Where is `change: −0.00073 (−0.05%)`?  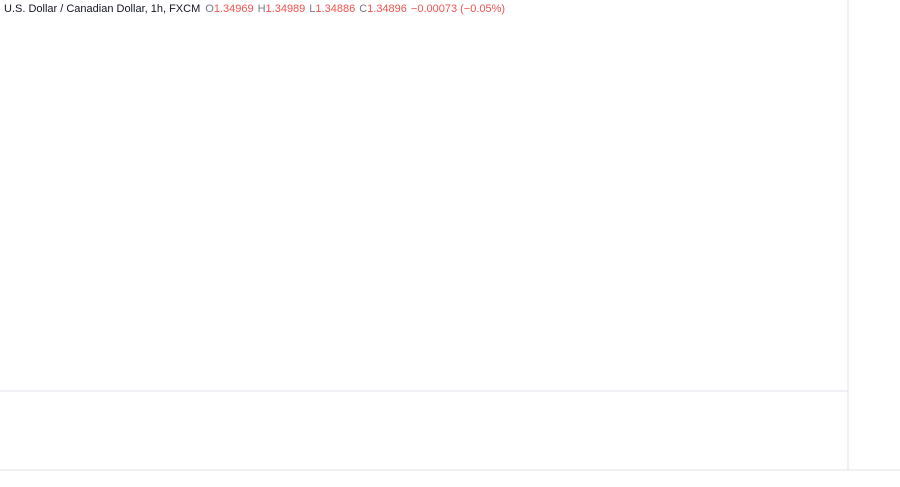
change: −0.00073 (−0.05%) is located at coordinates (458, 9).